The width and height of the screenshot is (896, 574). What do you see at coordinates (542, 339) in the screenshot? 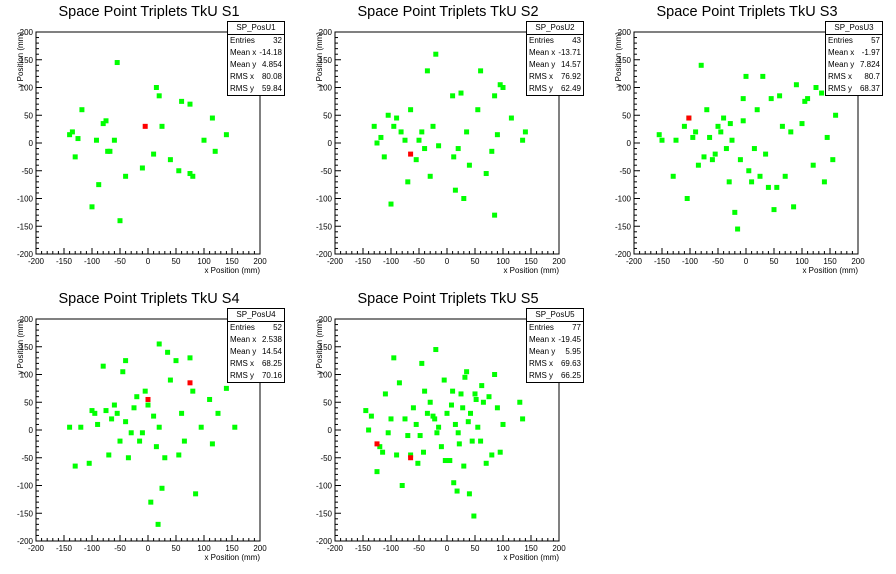
I see `stats-key: Mean x` at bounding box center [542, 339].